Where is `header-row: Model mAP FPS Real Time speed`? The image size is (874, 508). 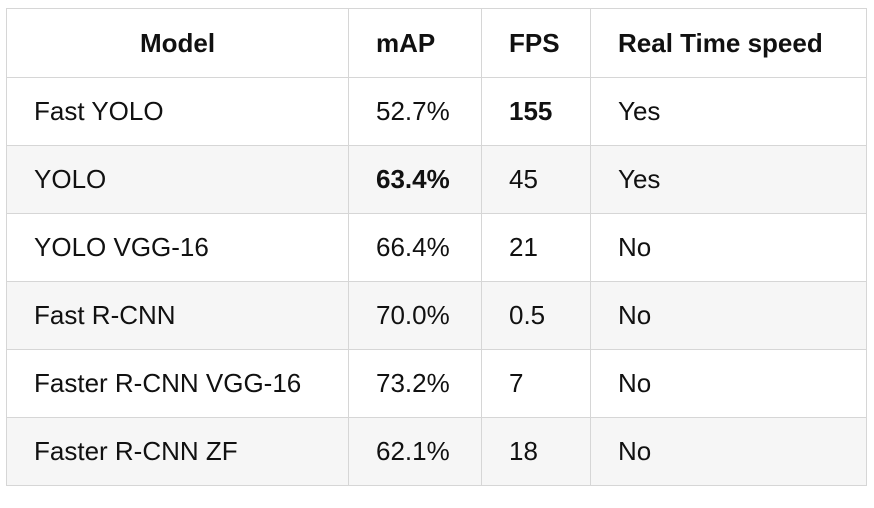 header-row: Model mAP FPS Real Time speed is located at coordinates (436, 43).